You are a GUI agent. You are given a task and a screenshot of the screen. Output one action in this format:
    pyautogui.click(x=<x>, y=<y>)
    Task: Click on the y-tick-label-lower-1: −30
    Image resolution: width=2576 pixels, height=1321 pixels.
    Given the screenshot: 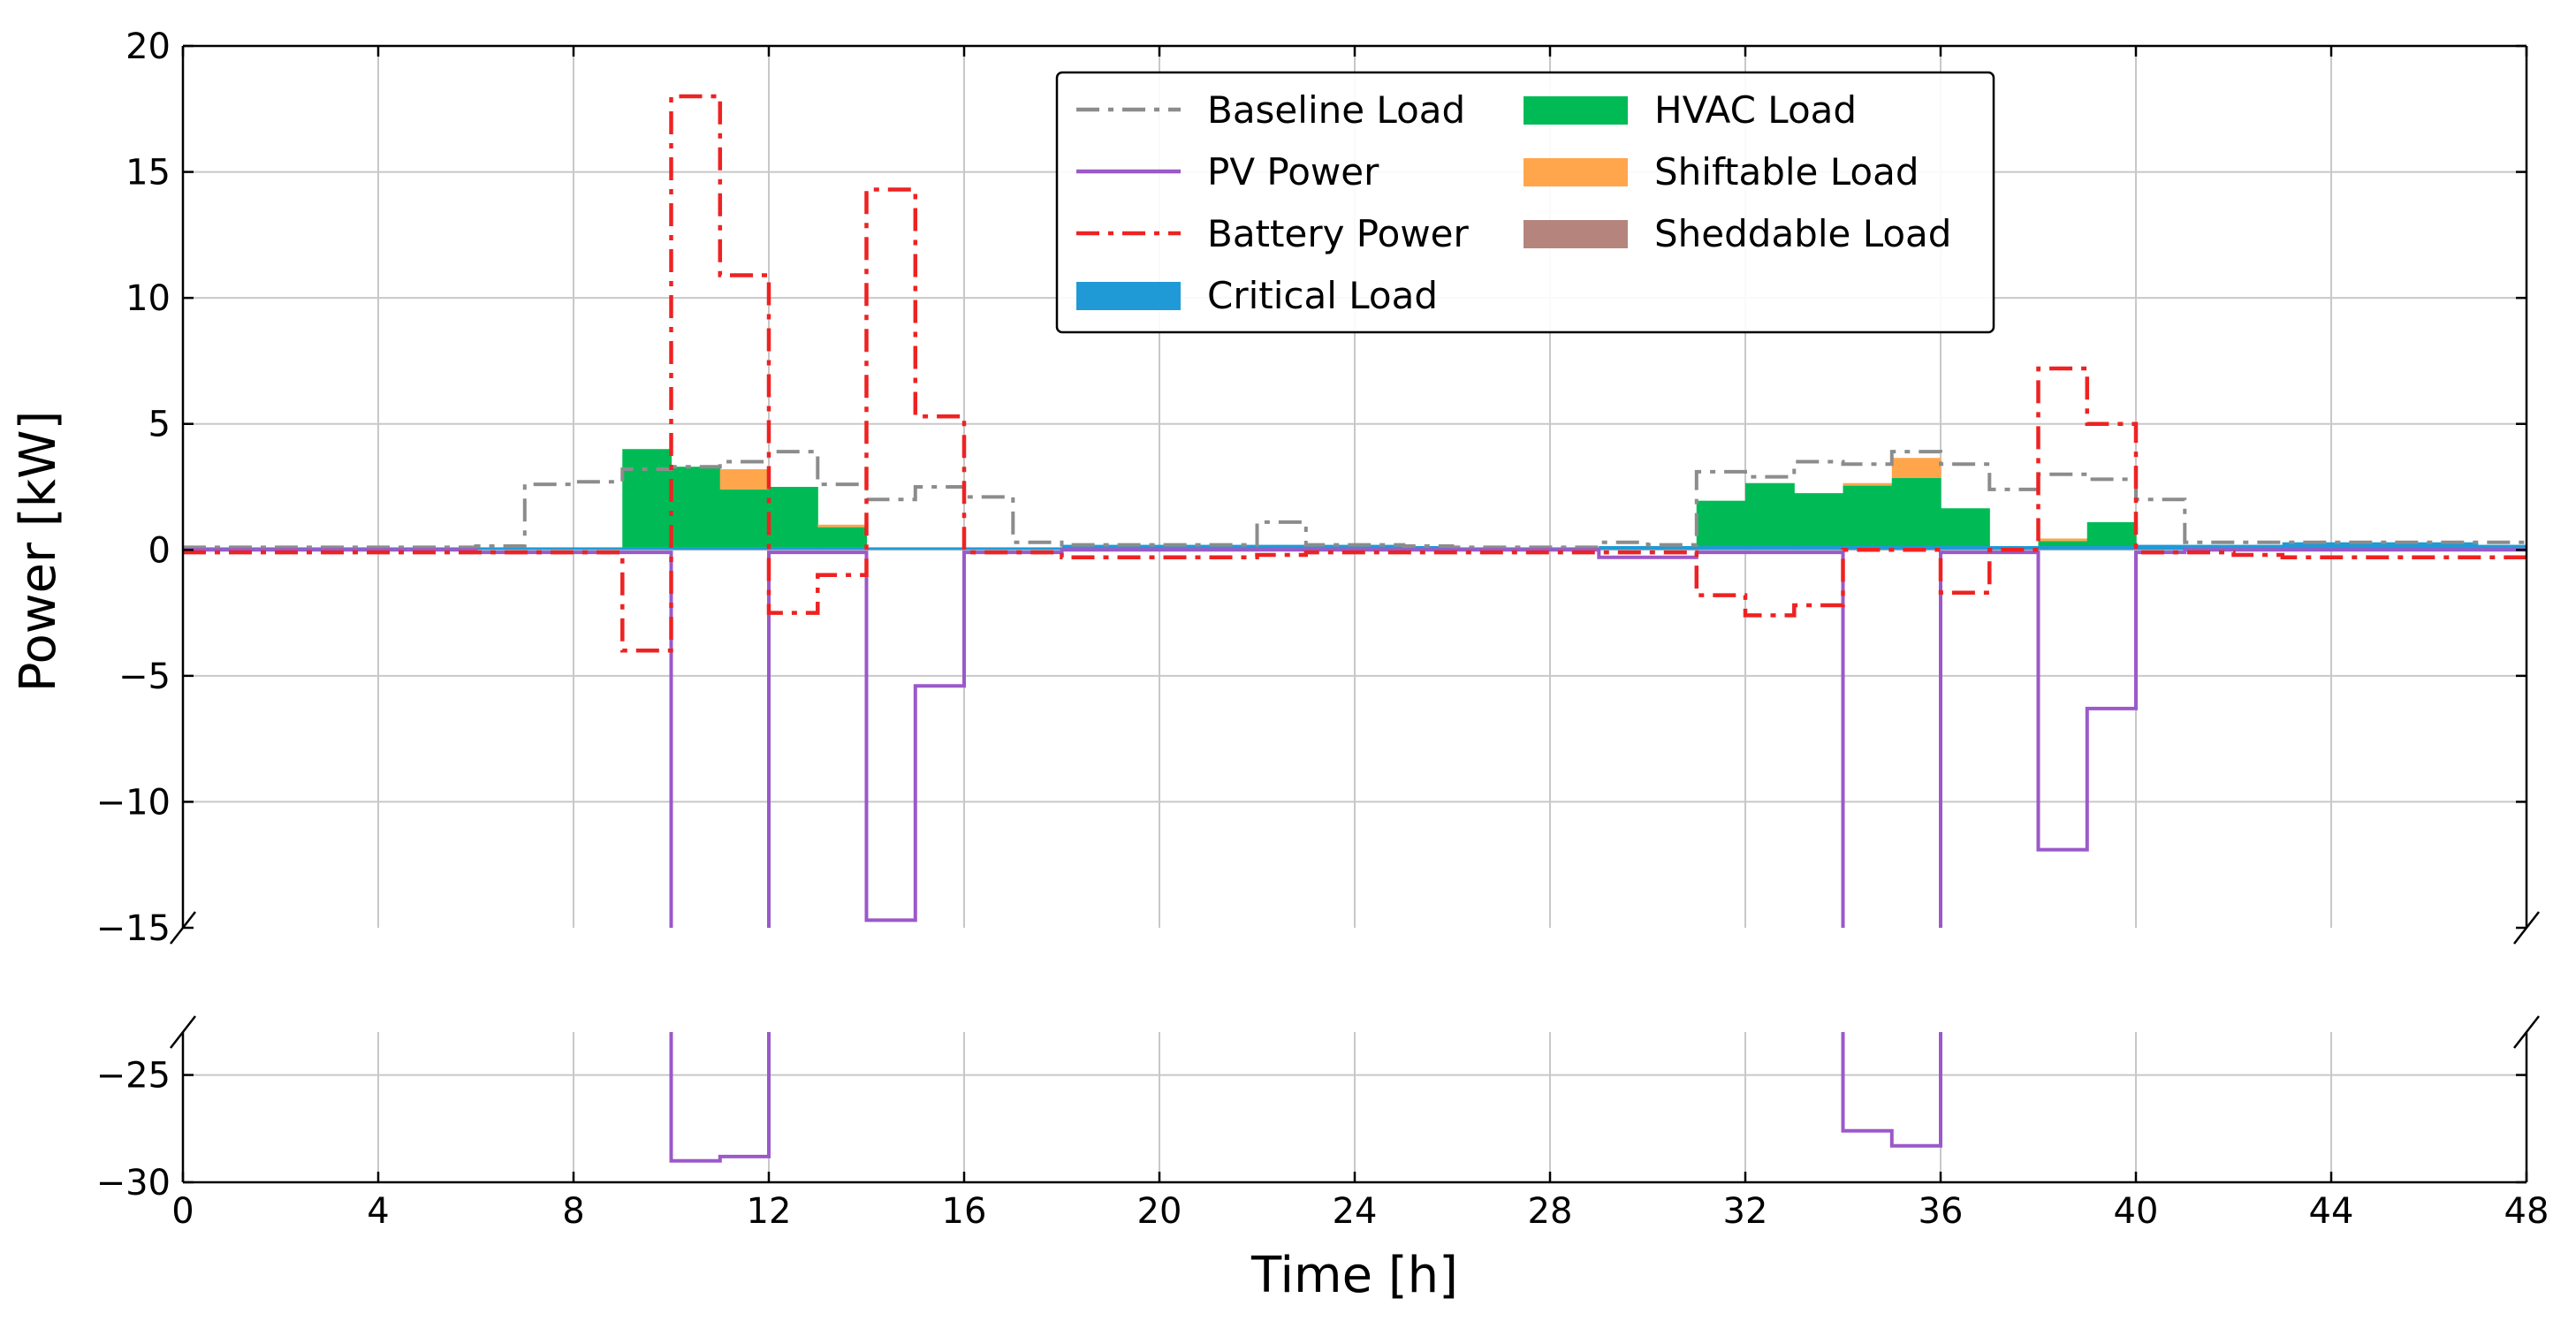 What is the action you would take?
    pyautogui.click(x=133, y=1183)
    